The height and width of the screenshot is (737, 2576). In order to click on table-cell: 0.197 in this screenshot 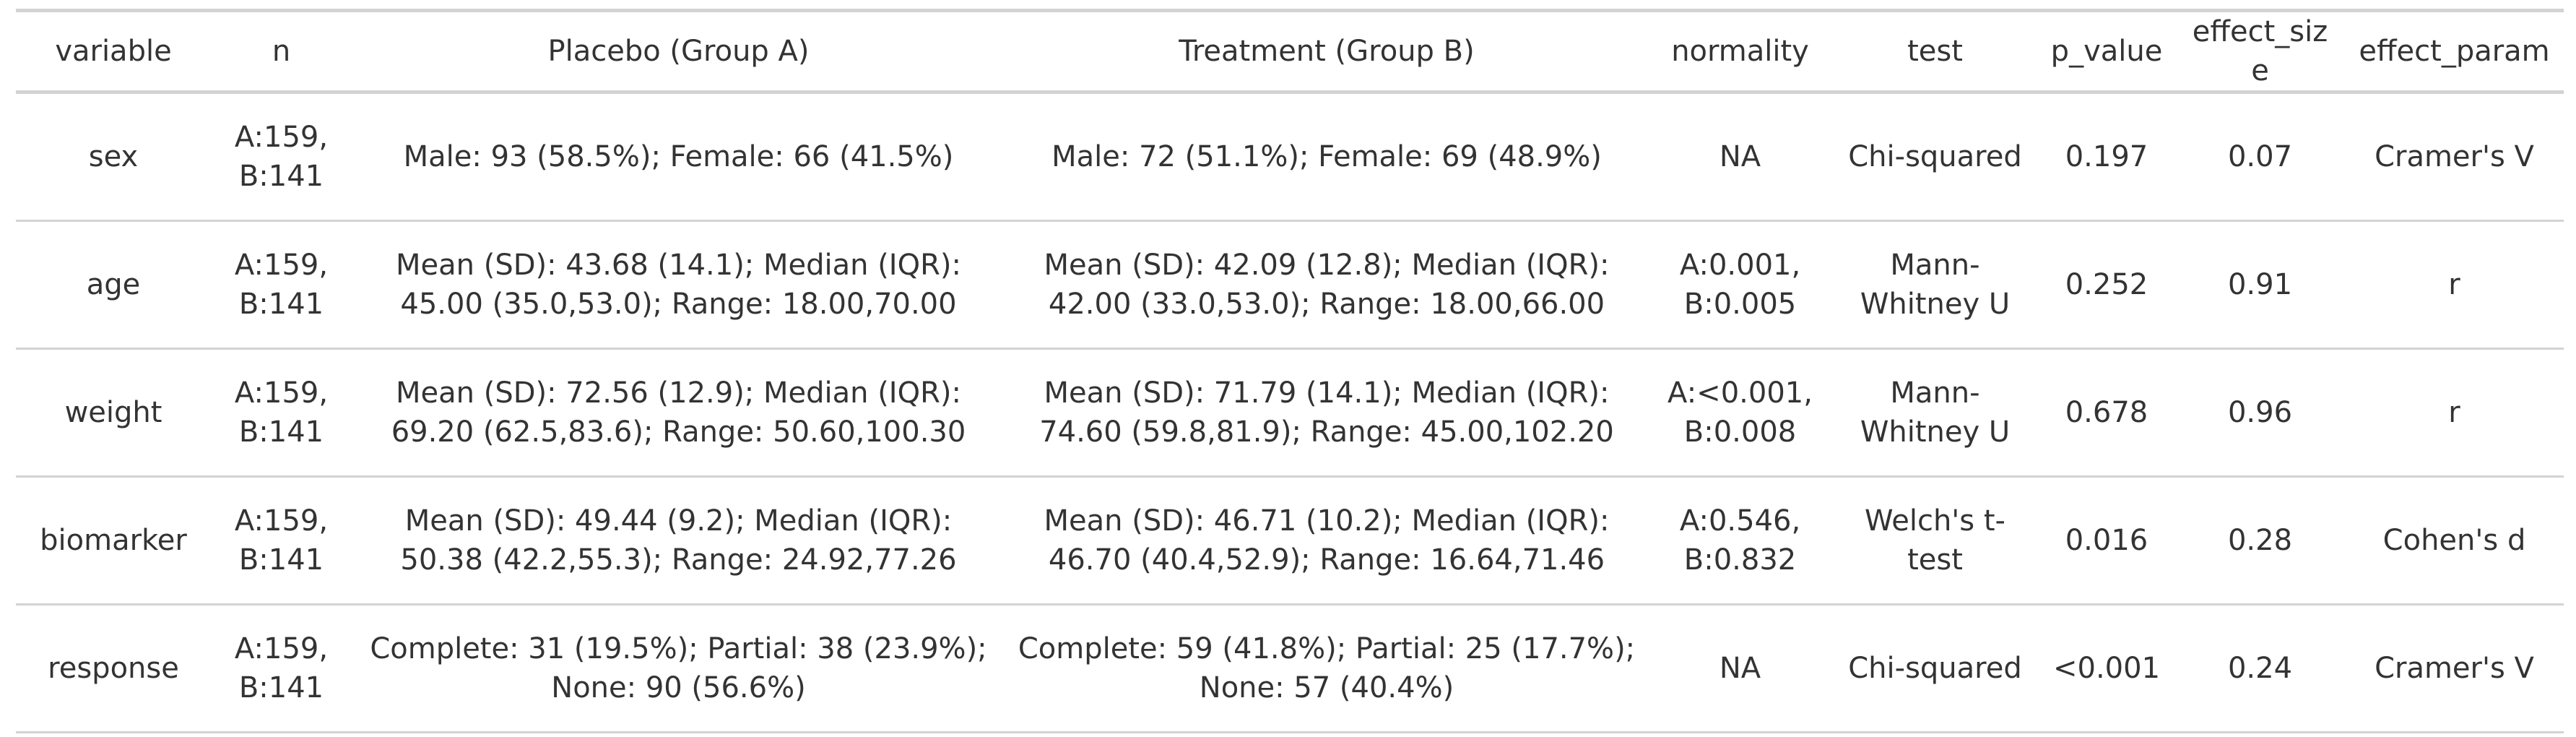, I will do `click(2106, 157)`.